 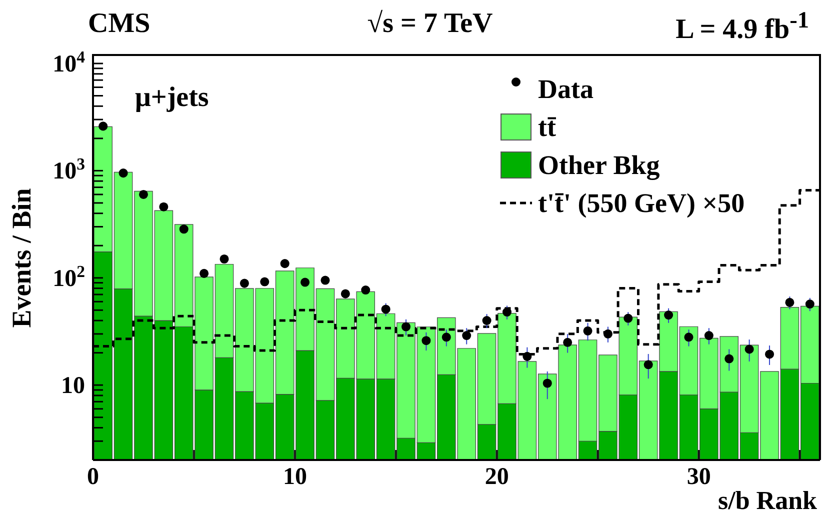 I want to click on x-tick-label: 0, so click(x=93, y=477).